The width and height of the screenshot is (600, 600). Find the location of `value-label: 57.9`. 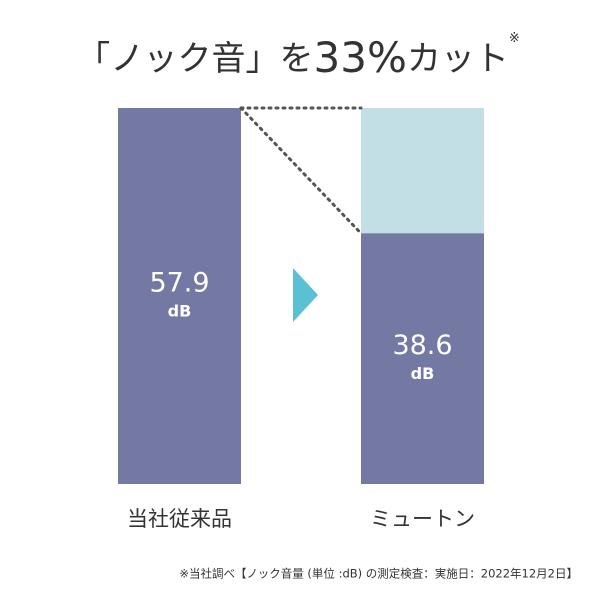

value-label: 57.9 is located at coordinates (179, 283).